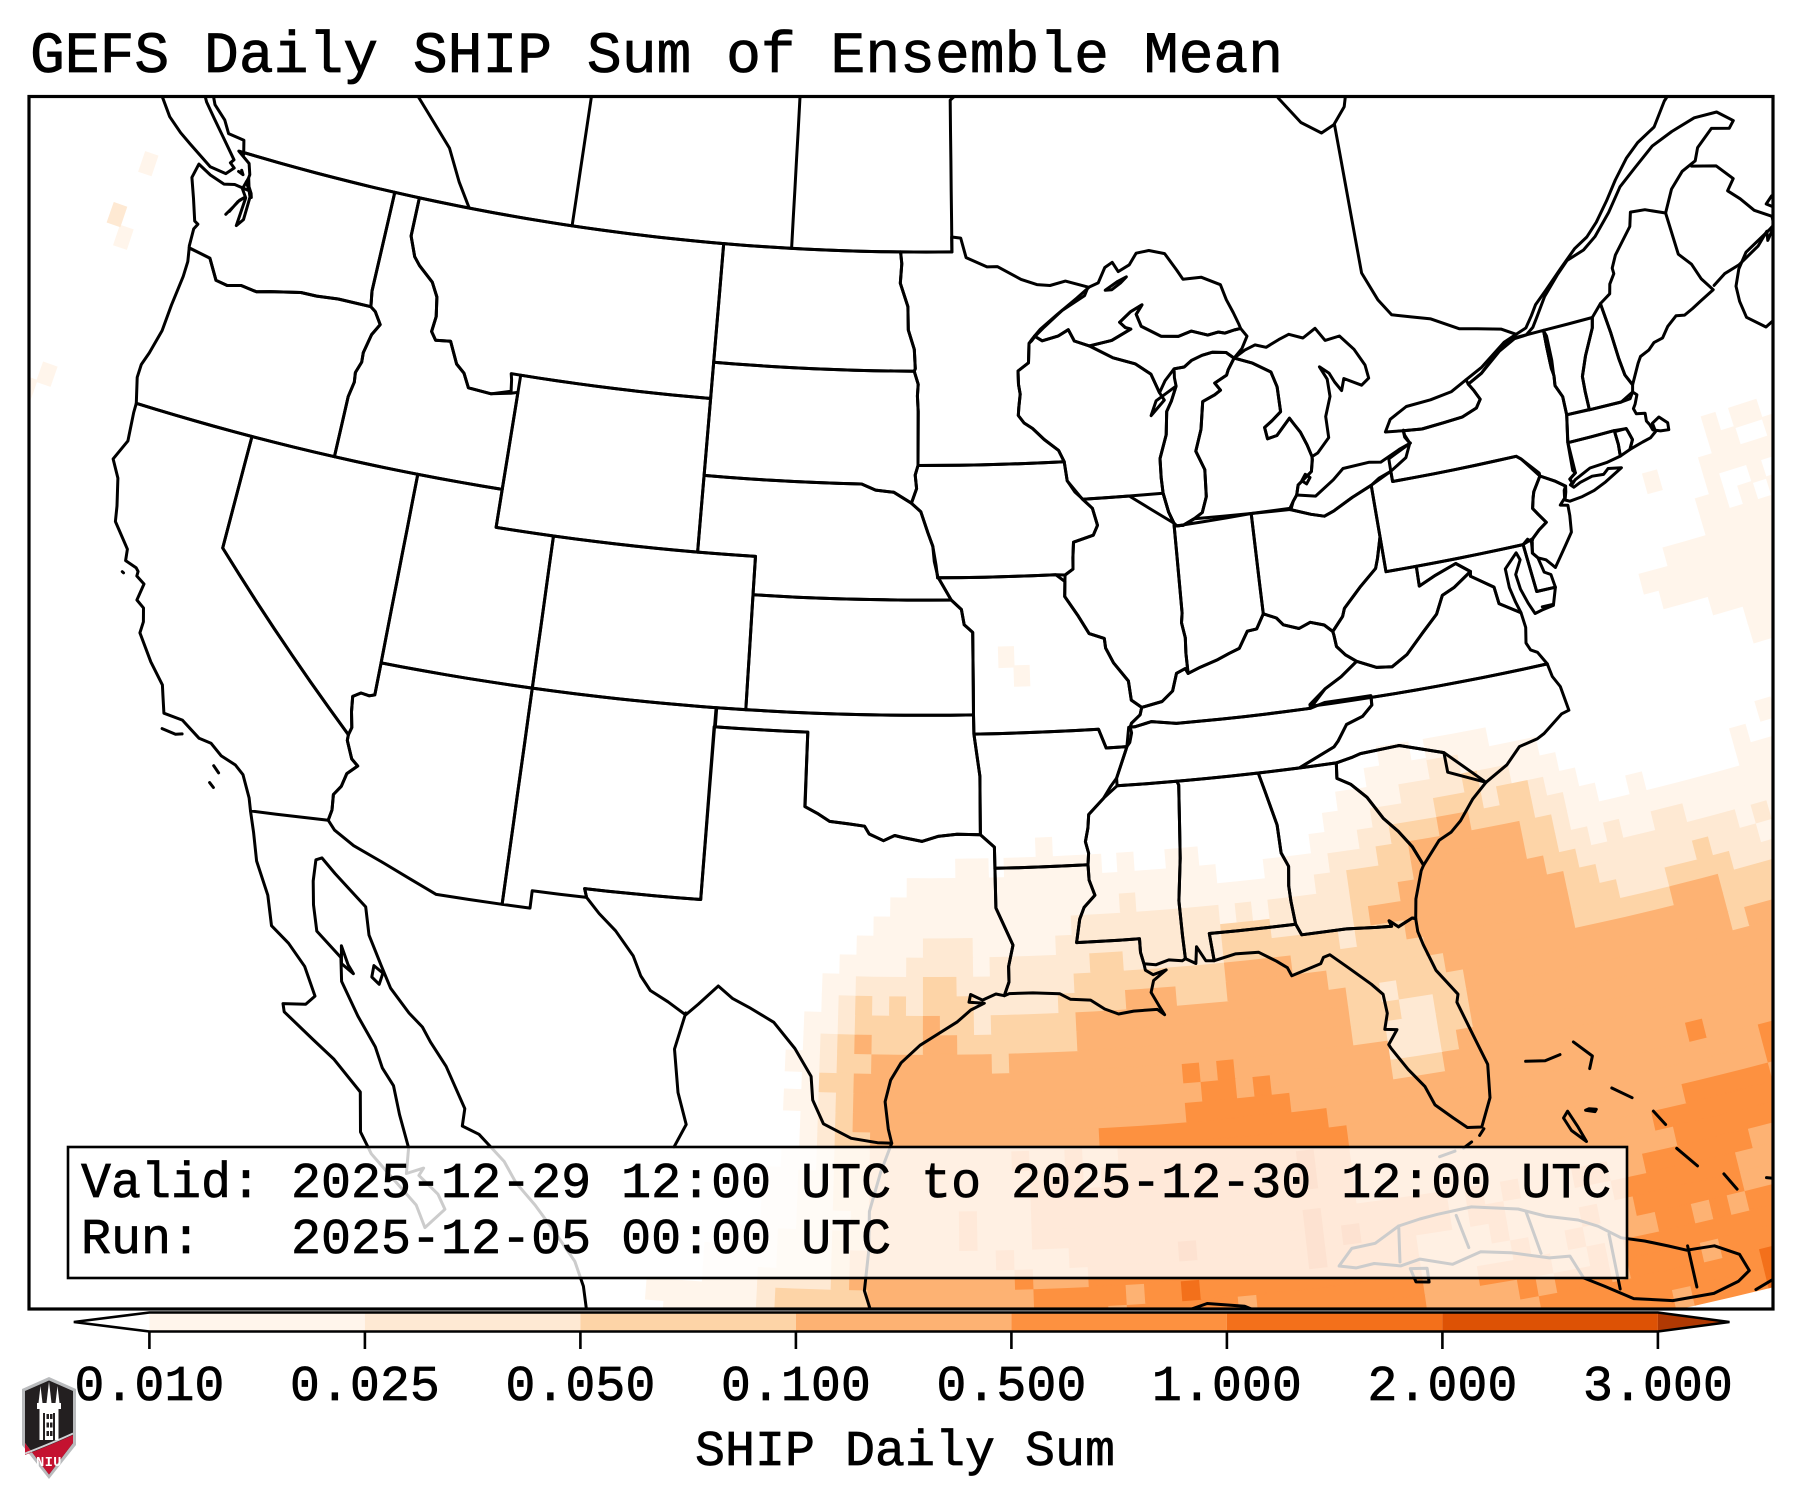 This screenshot has height=1500, width=1803. I want to click on svg-text:GEFS Daily SHIP Sum of Ensembl: GEFS Daily SHIP Sum of Ensemble Mean, so click(656, 57).